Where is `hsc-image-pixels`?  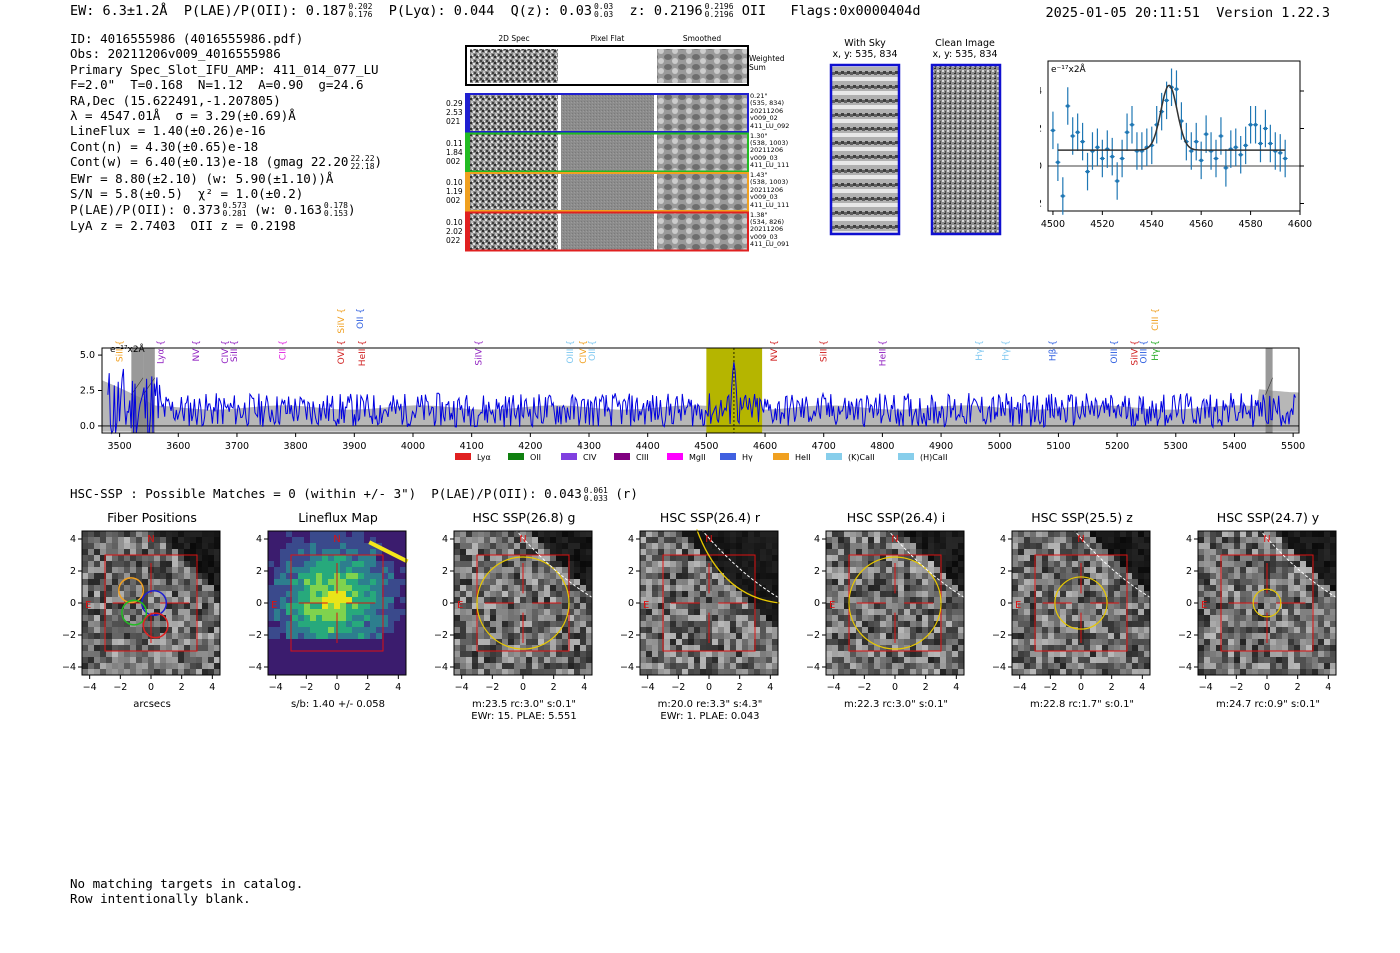
hsc-image-pixels is located at coordinates (151, 603).